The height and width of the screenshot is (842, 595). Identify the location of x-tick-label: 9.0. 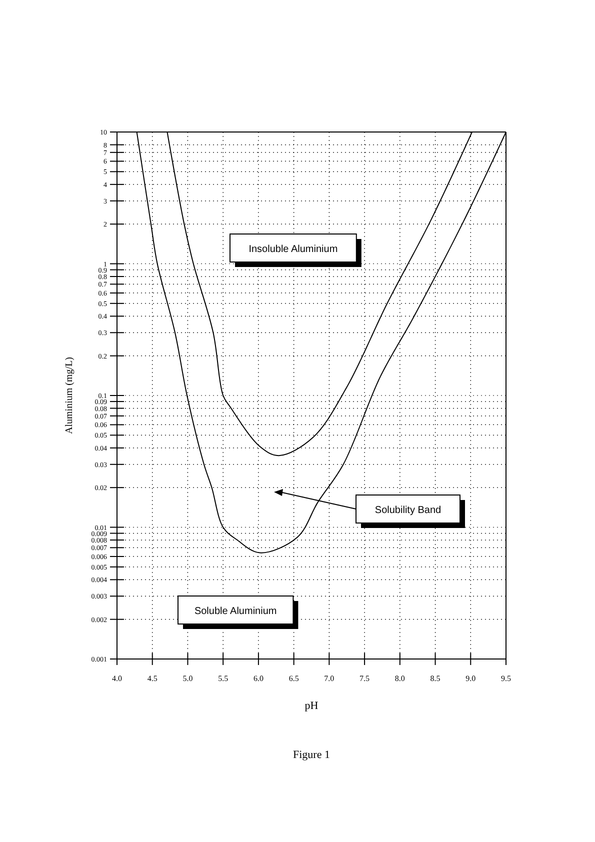
(471, 678).